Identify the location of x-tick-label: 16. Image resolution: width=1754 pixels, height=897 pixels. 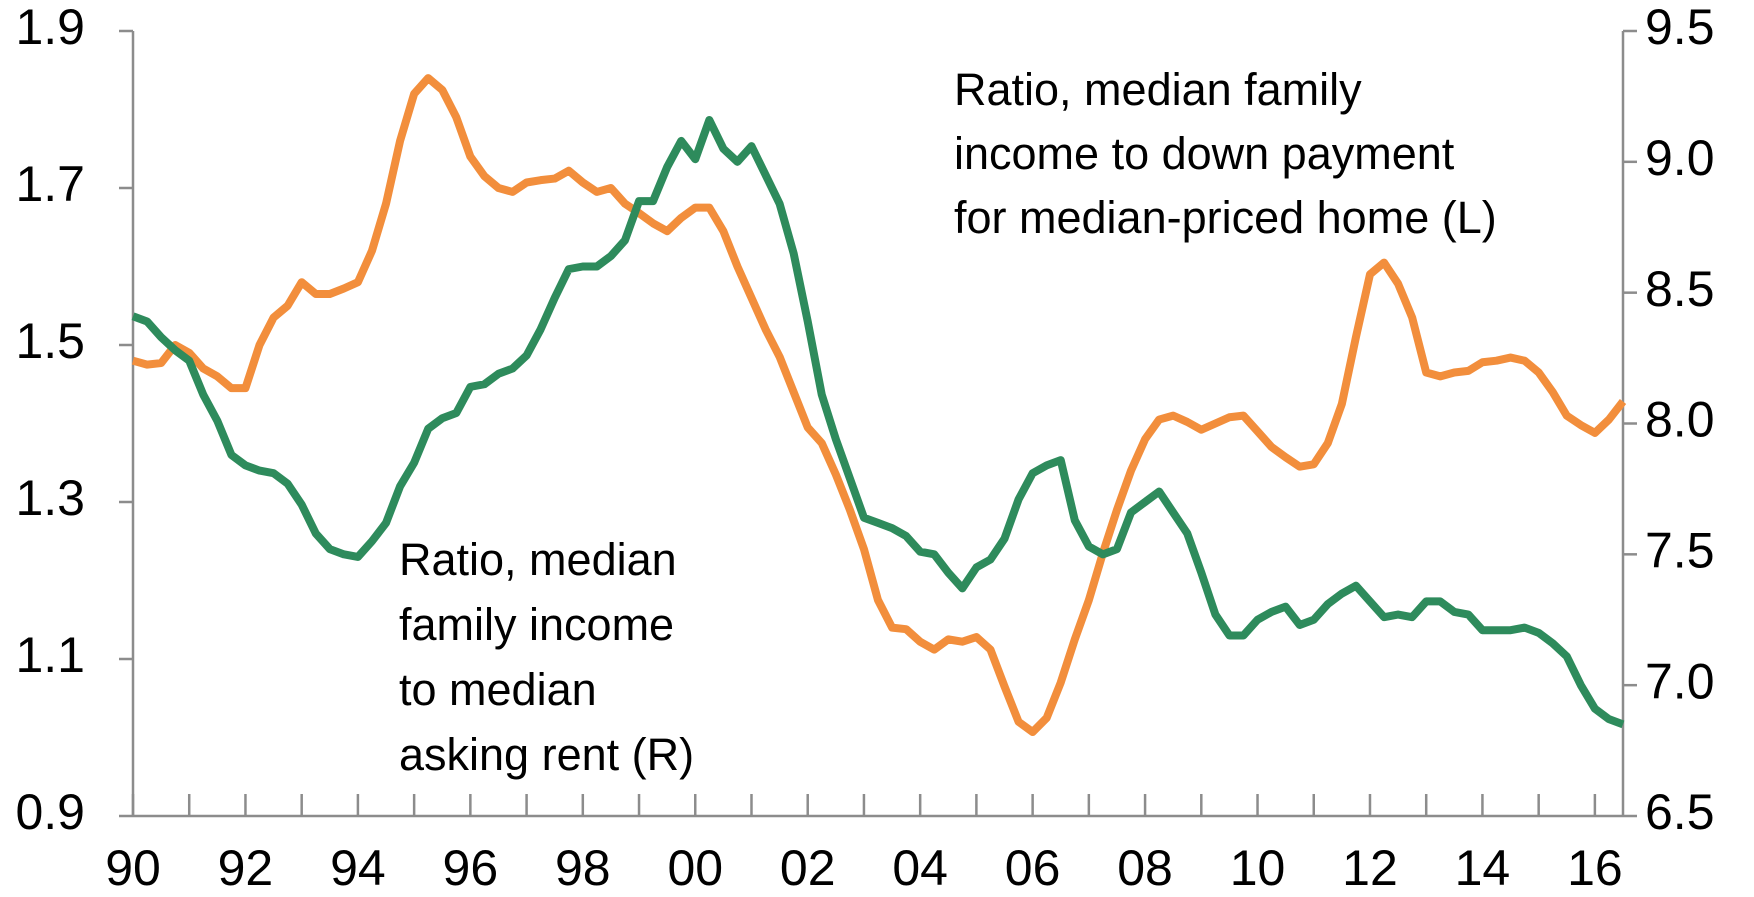
(1595, 868).